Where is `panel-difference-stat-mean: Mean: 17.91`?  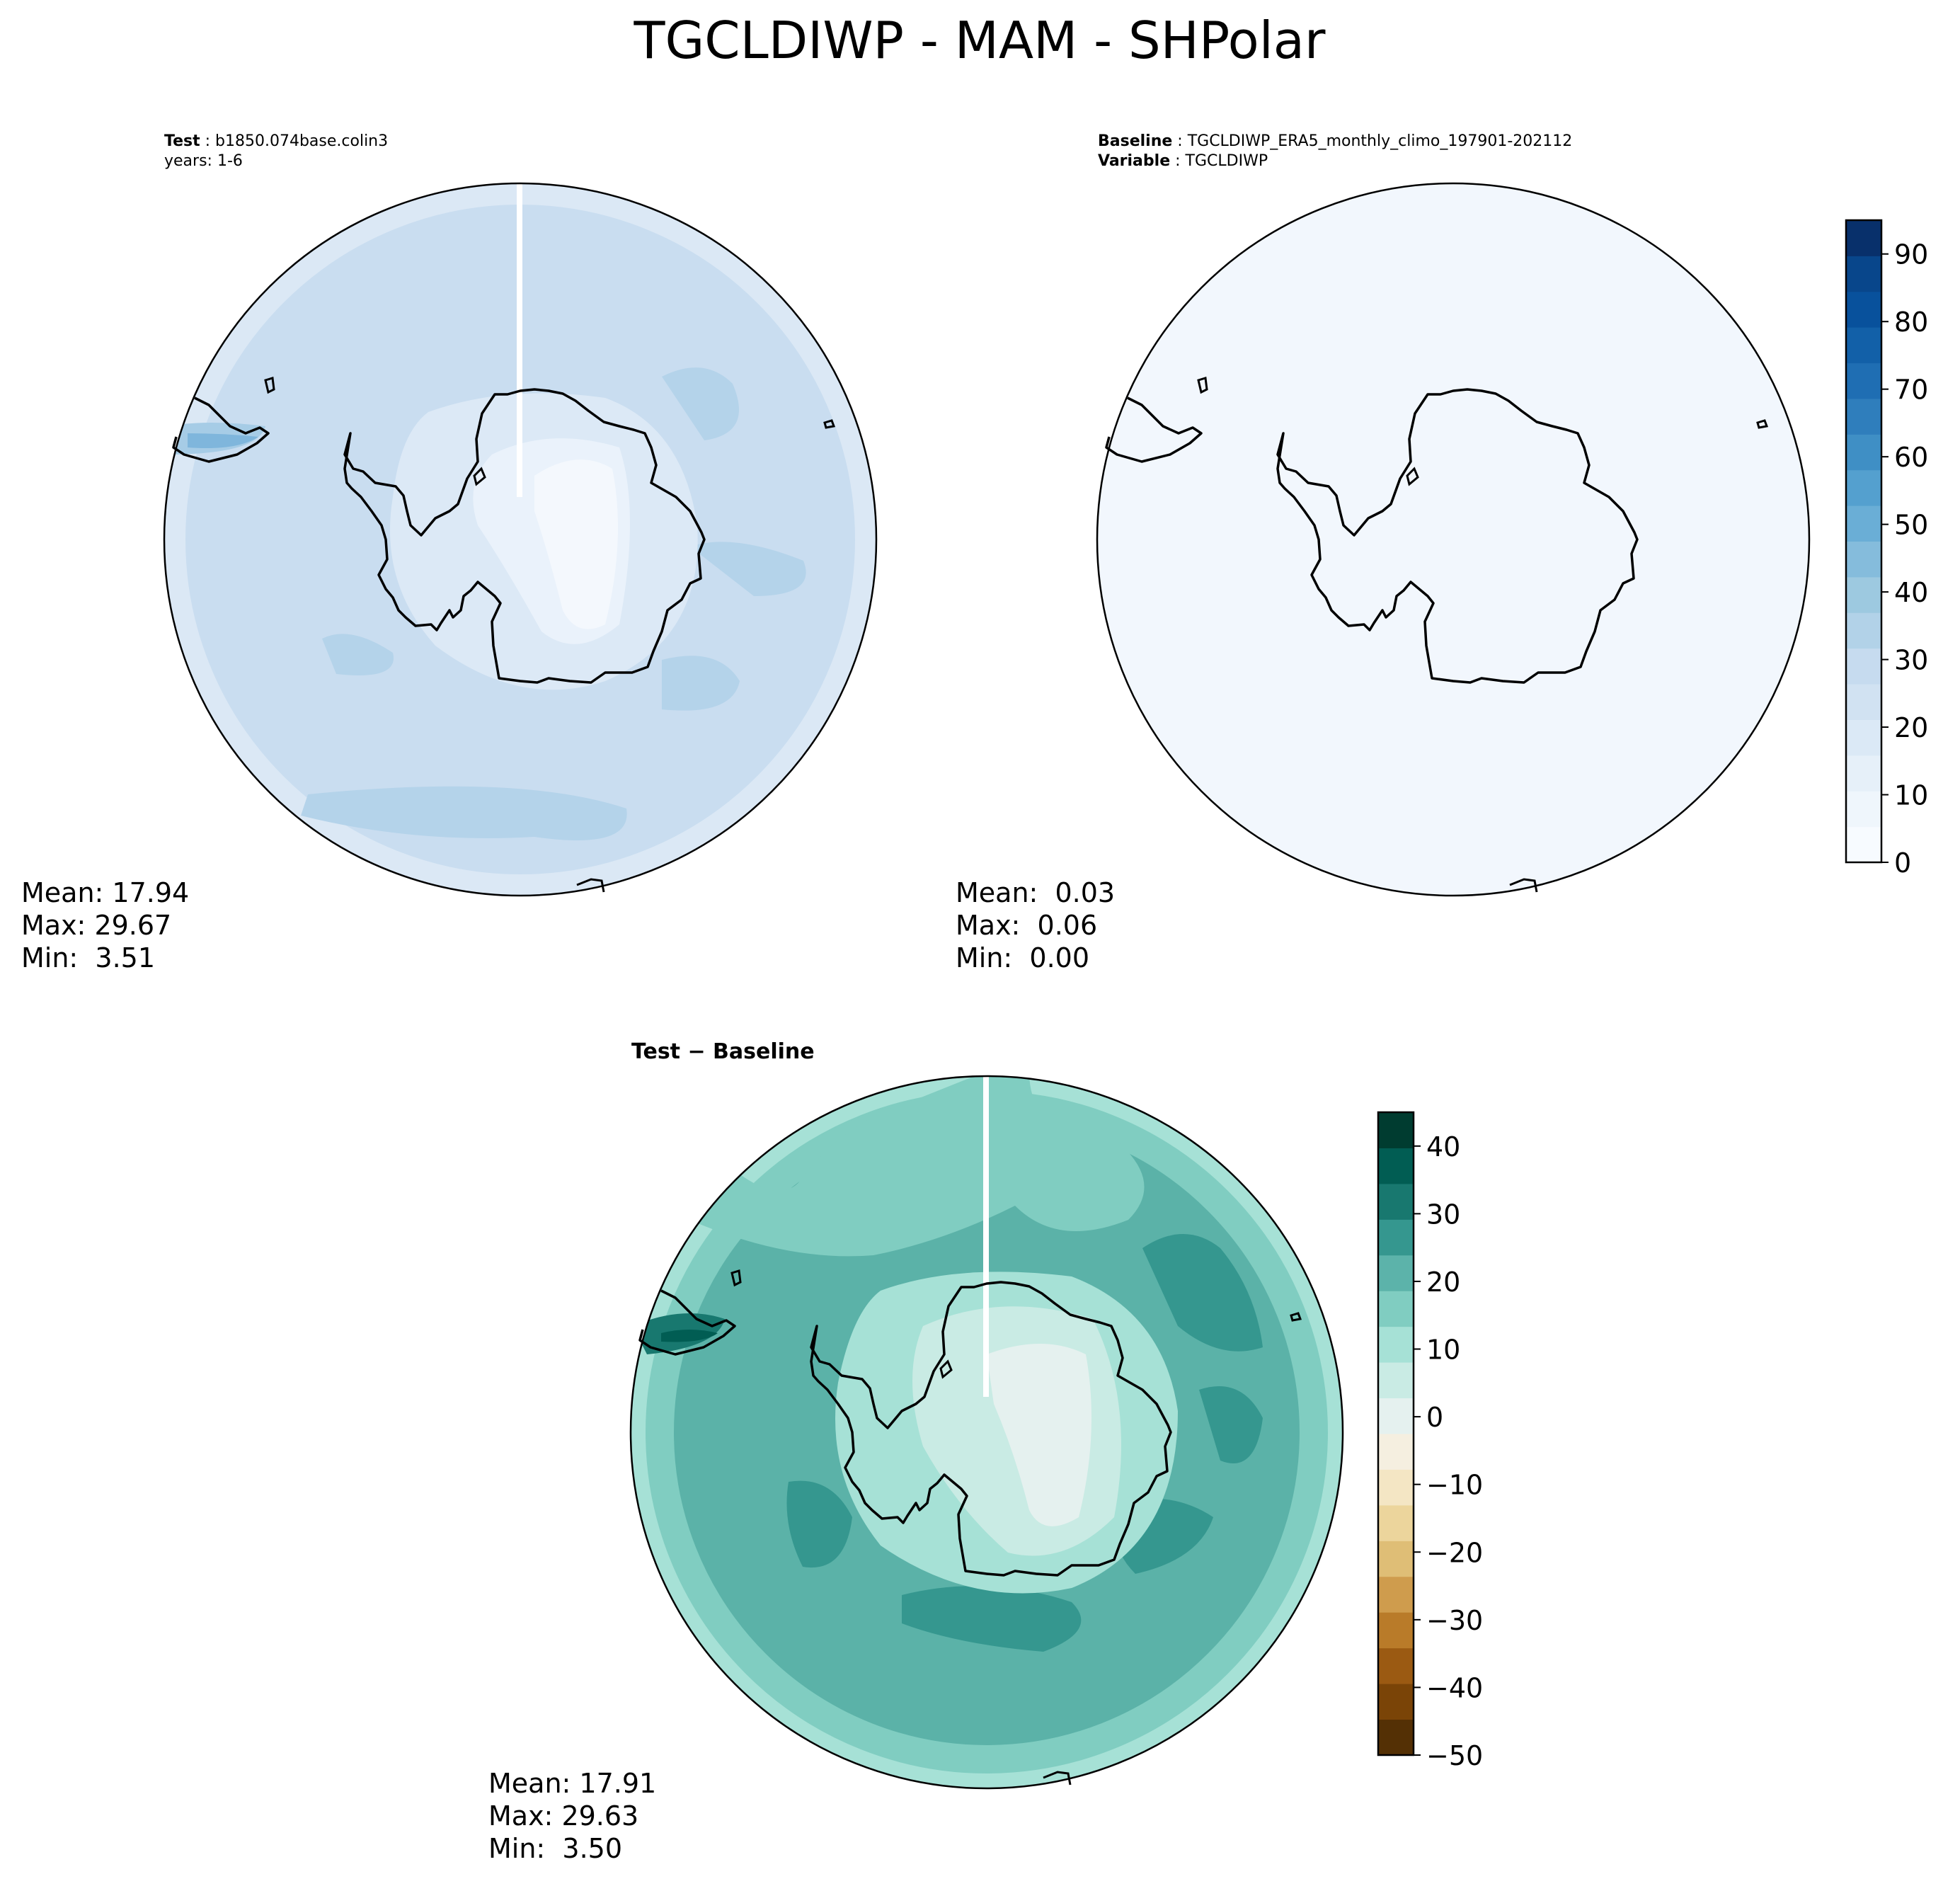
panel-difference-stat-mean: Mean: 17.91 is located at coordinates (572, 1783).